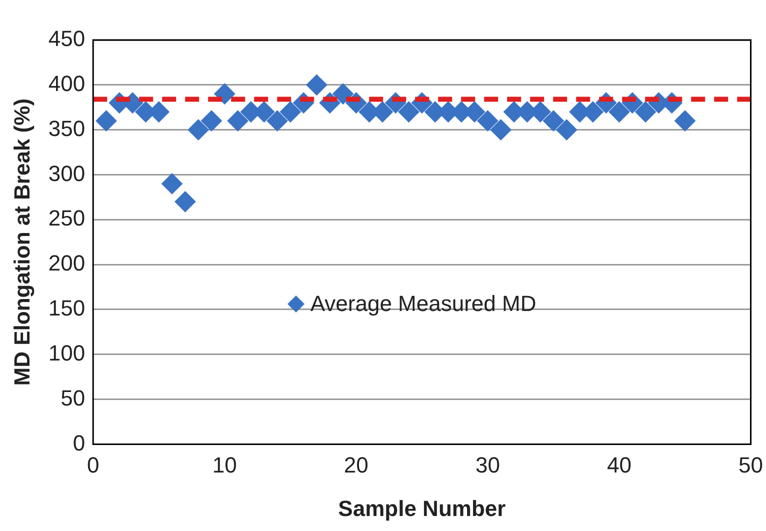 The width and height of the screenshot is (766, 531). I want to click on x-tick-label: 50, so click(751, 465).